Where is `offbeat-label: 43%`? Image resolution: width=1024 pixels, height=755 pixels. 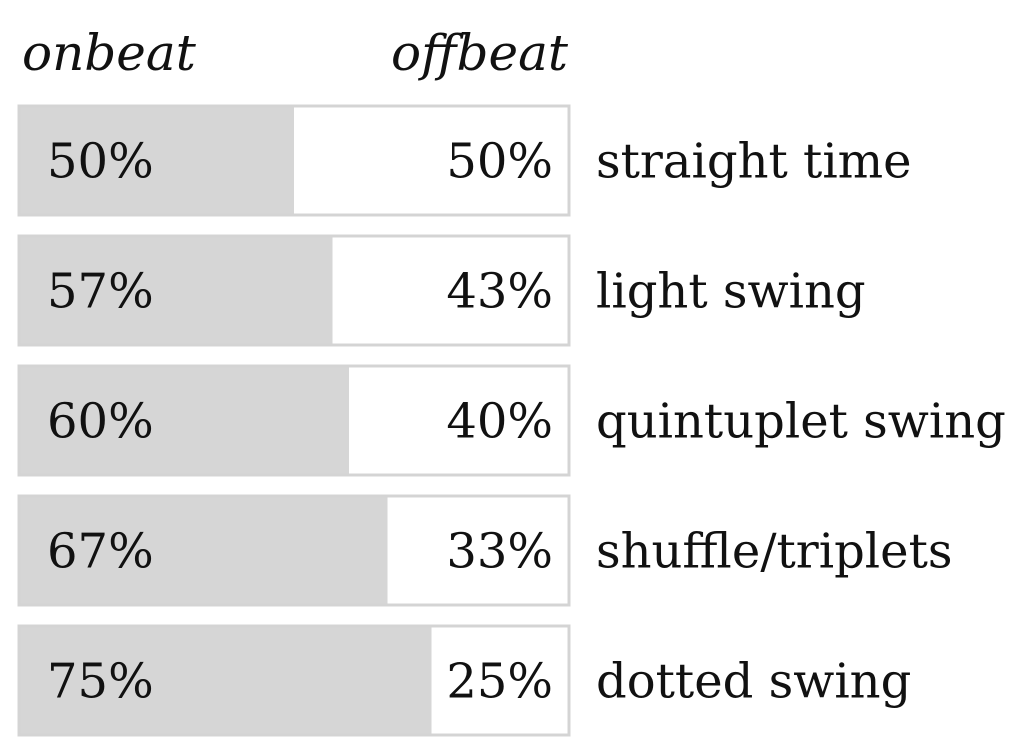
offbeat-label: 43% is located at coordinates (499, 292).